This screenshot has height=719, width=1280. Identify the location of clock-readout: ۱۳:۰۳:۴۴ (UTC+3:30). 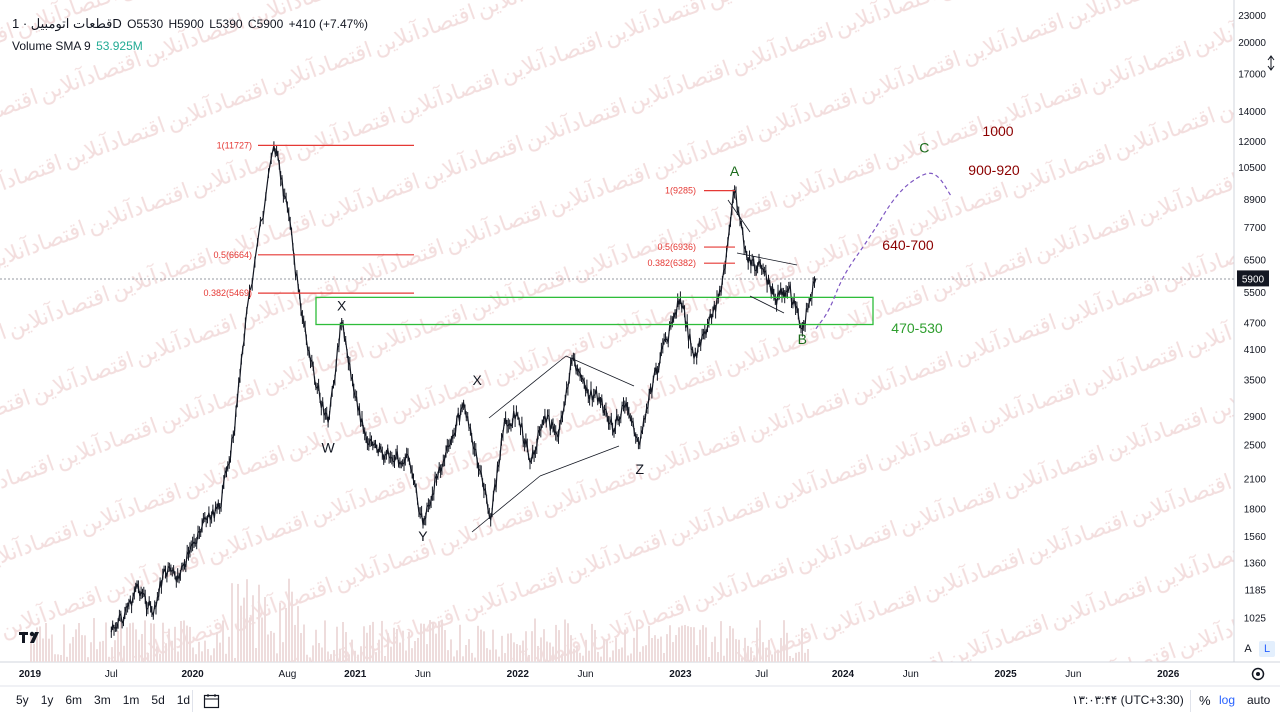
(1128, 700).